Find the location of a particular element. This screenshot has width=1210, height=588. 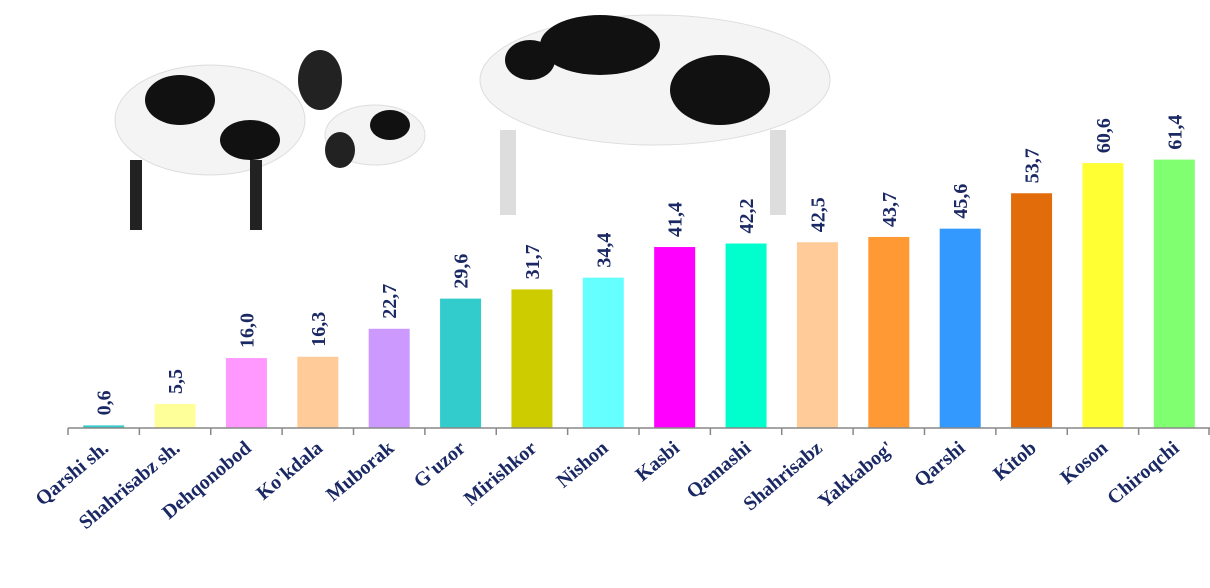

value-label: 0,6 is located at coordinates (105, 402).